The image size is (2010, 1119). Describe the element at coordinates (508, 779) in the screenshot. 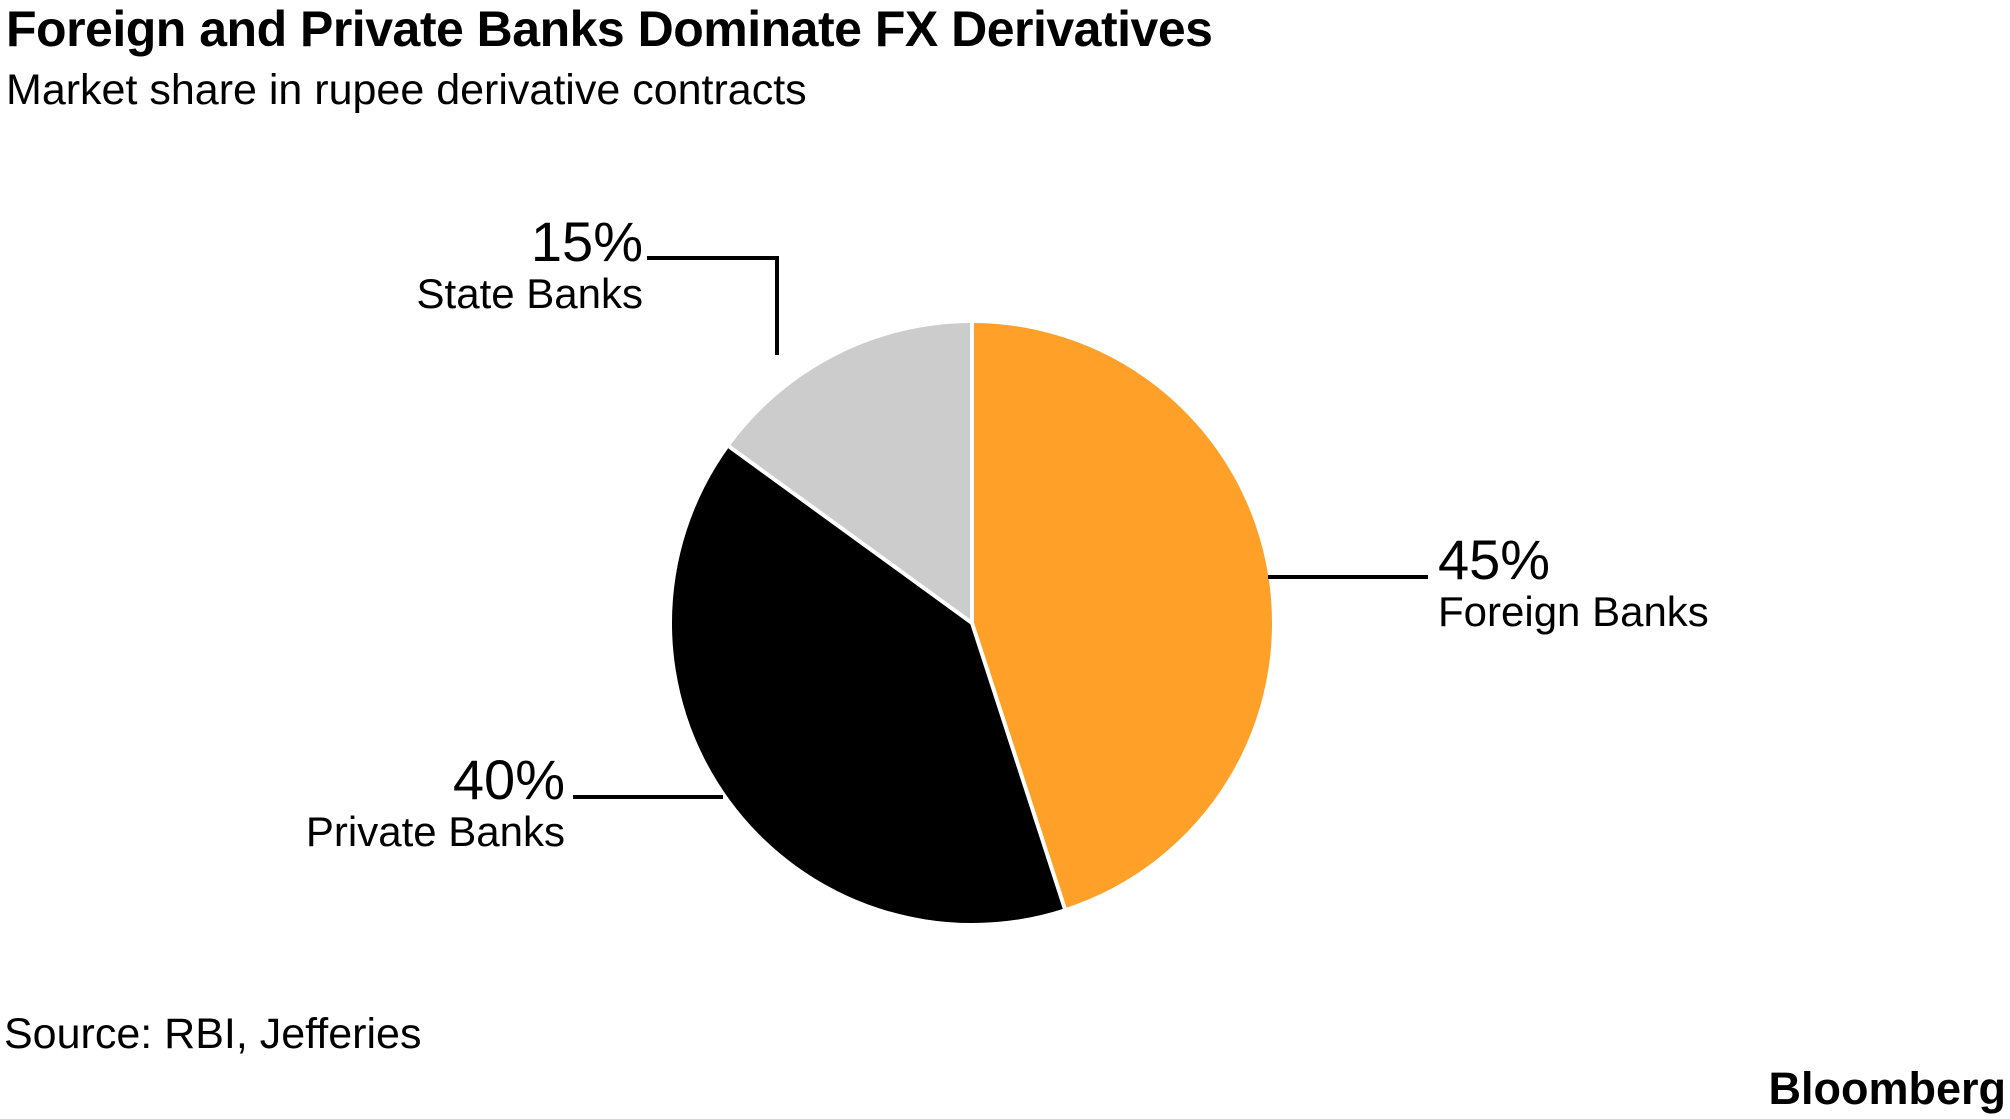

I see `callout-value-private-banks: 40%` at that location.